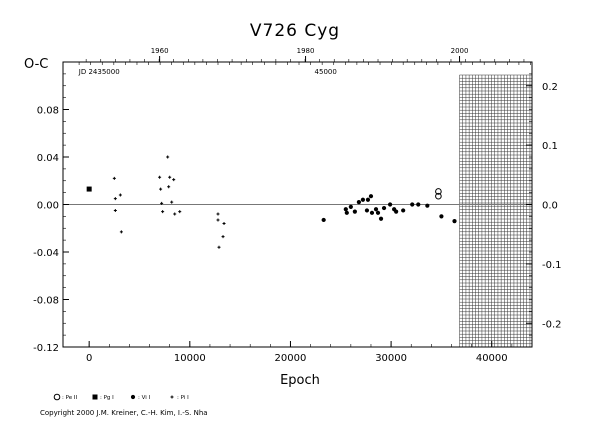  Describe the element at coordinates (326, 72) in the screenshot. I see `jd-label: 45000` at that location.